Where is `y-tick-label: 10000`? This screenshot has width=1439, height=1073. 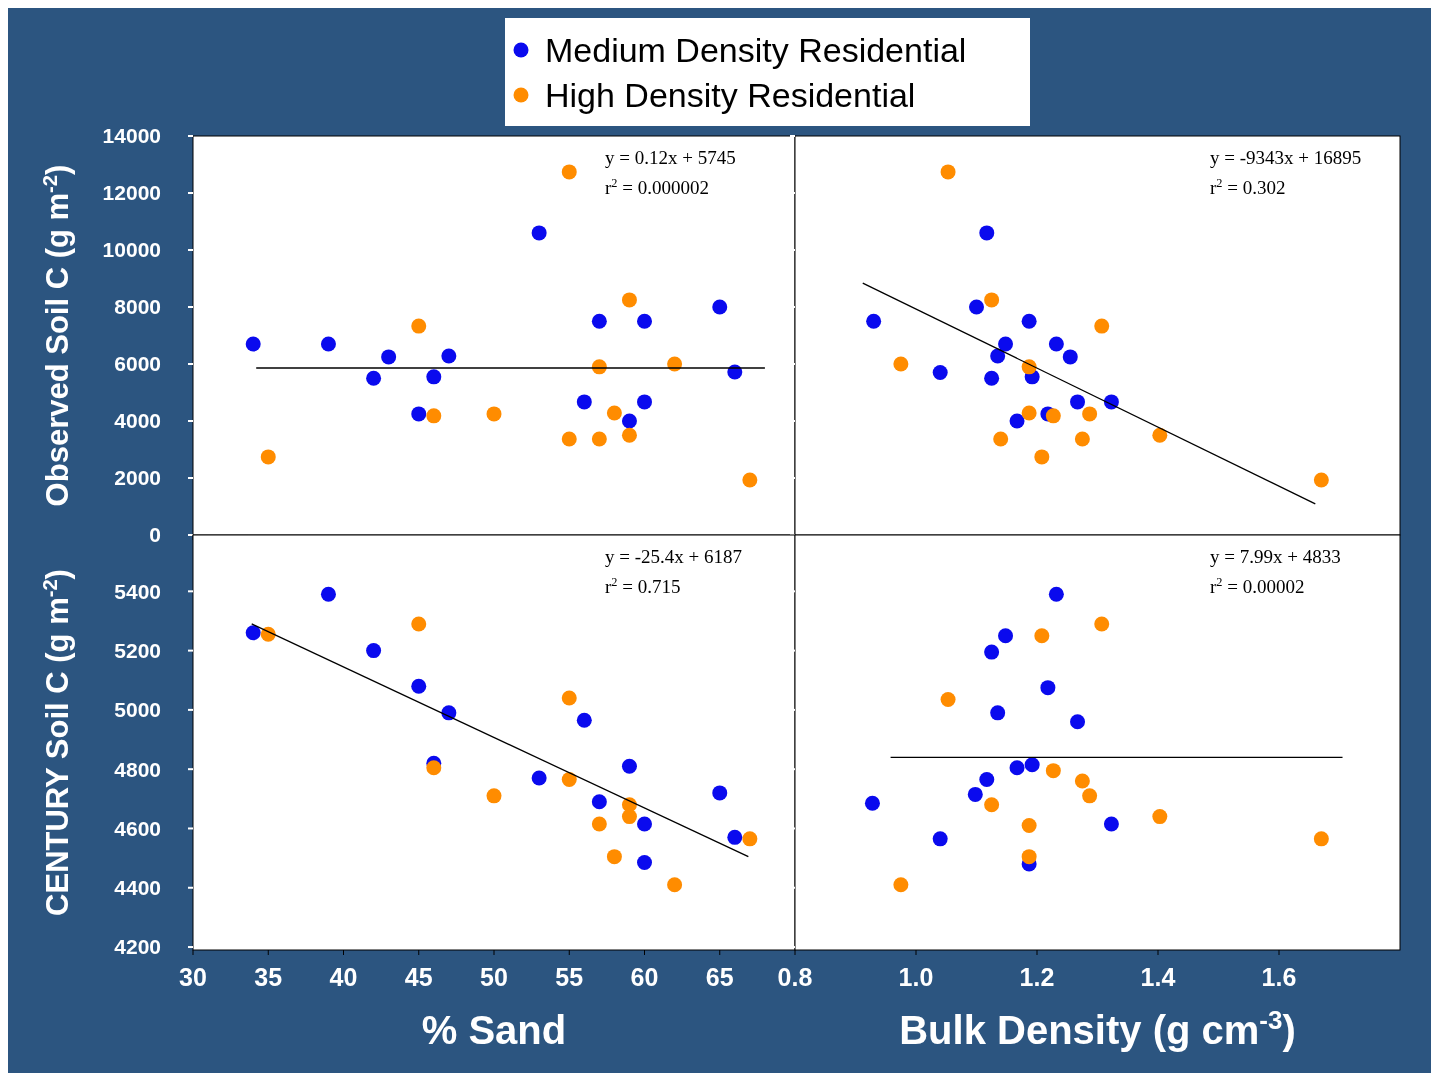 y-tick-label: 10000 is located at coordinates (131, 250).